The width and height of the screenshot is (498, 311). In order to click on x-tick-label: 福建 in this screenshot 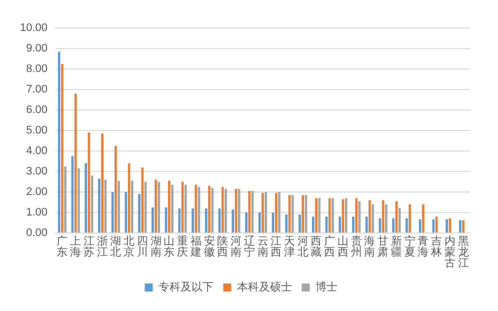, I will do `click(195, 246)`.